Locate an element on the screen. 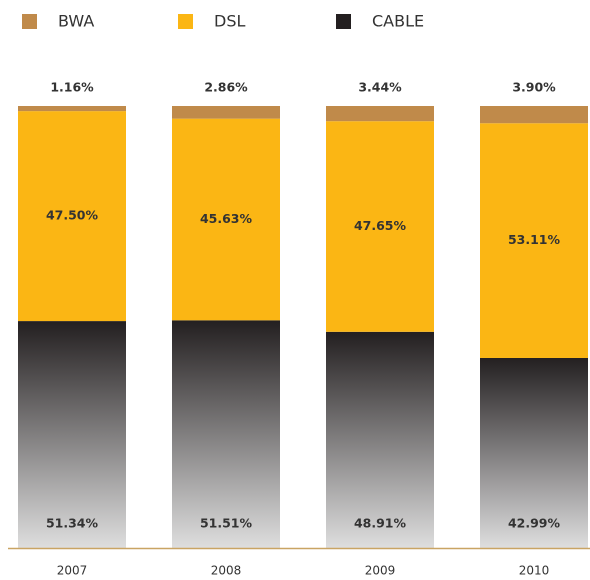 The height and width of the screenshot is (580, 590). data-label: 2.86% is located at coordinates (226, 87).